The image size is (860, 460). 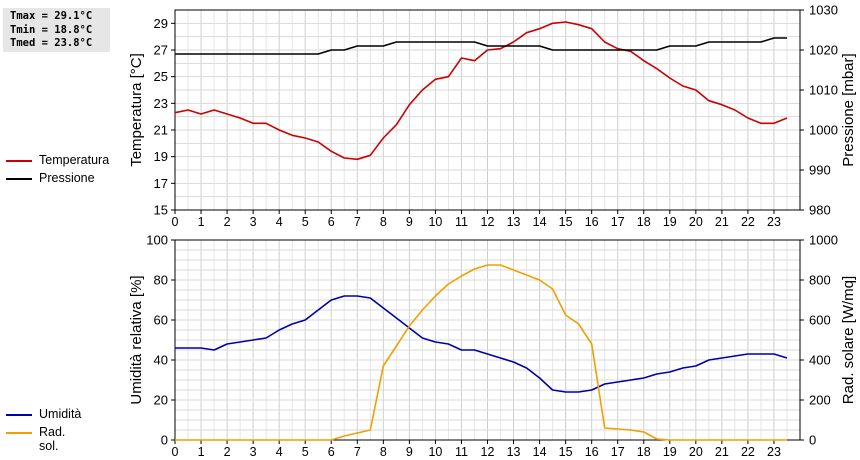 I want to click on panel0-y-tick-label: 27, so click(x=161, y=50).